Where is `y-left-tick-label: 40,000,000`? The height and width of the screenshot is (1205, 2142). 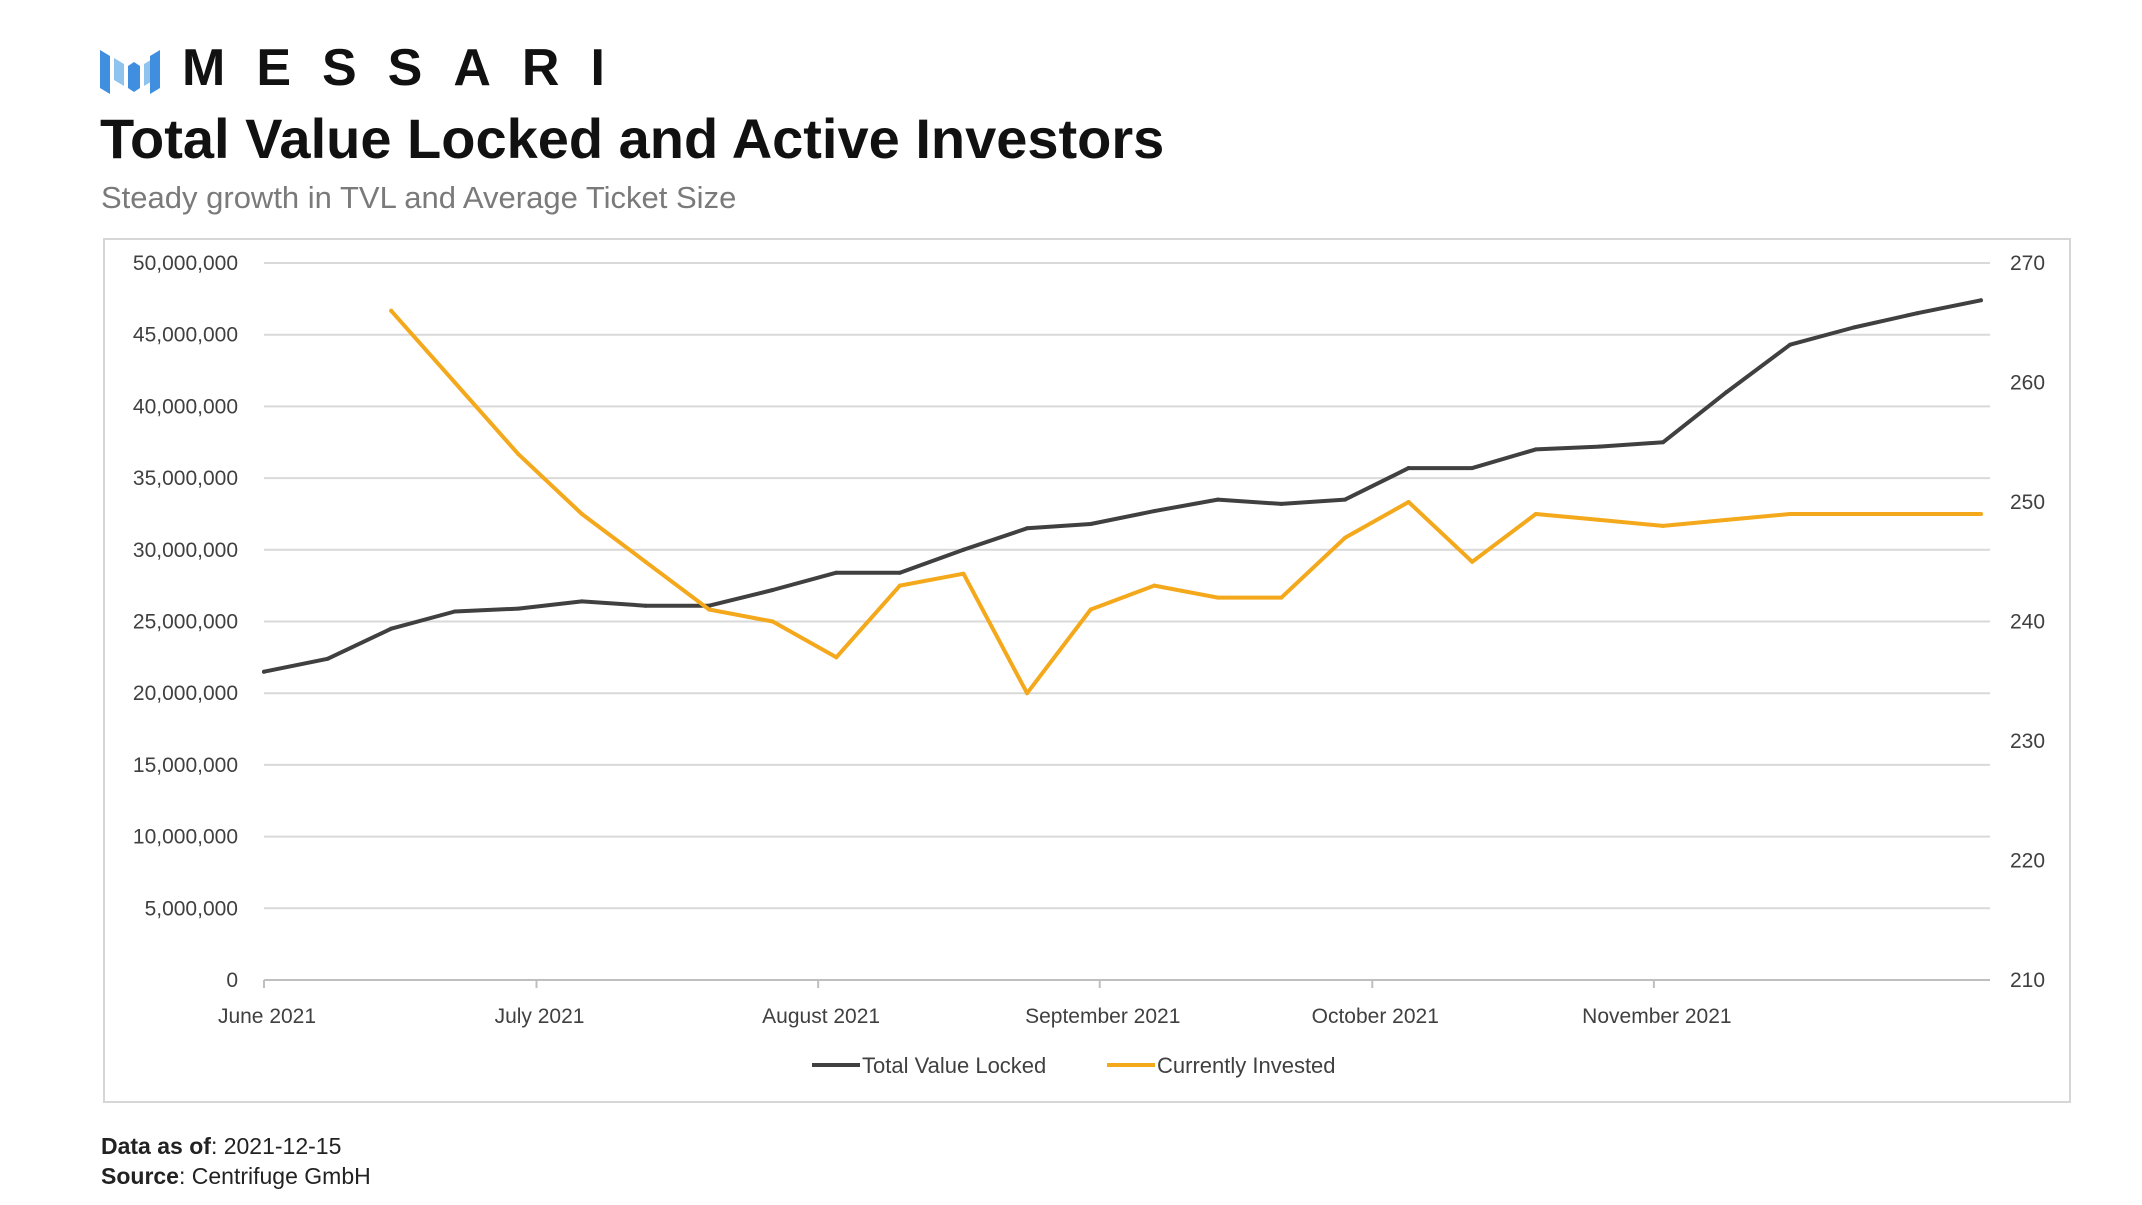 y-left-tick-label: 40,000,000 is located at coordinates (185, 406).